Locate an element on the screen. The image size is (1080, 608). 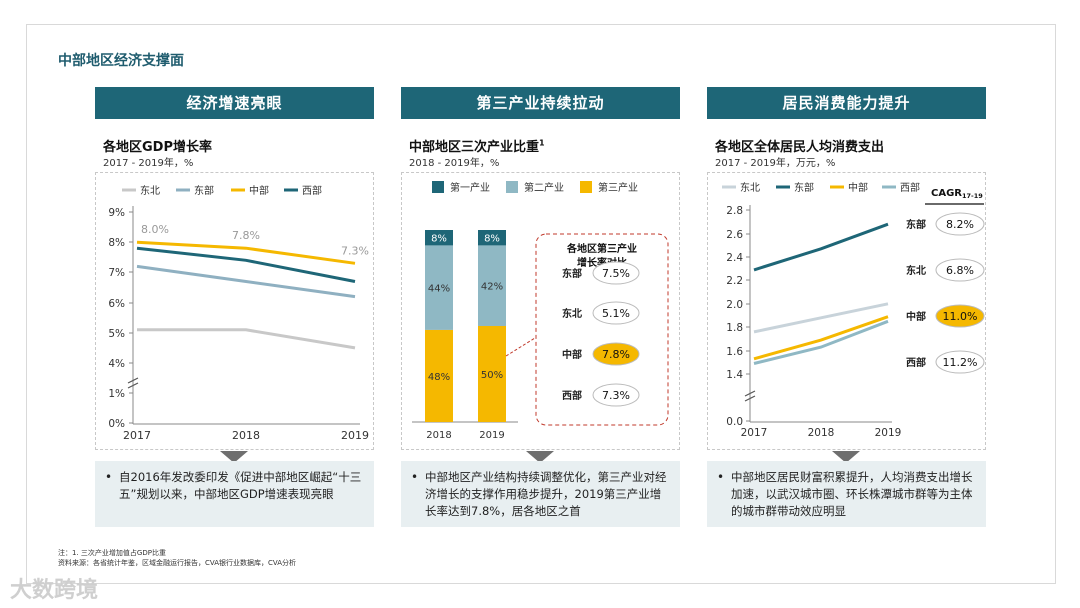
series-line-东部 is located at coordinates (821, 247).